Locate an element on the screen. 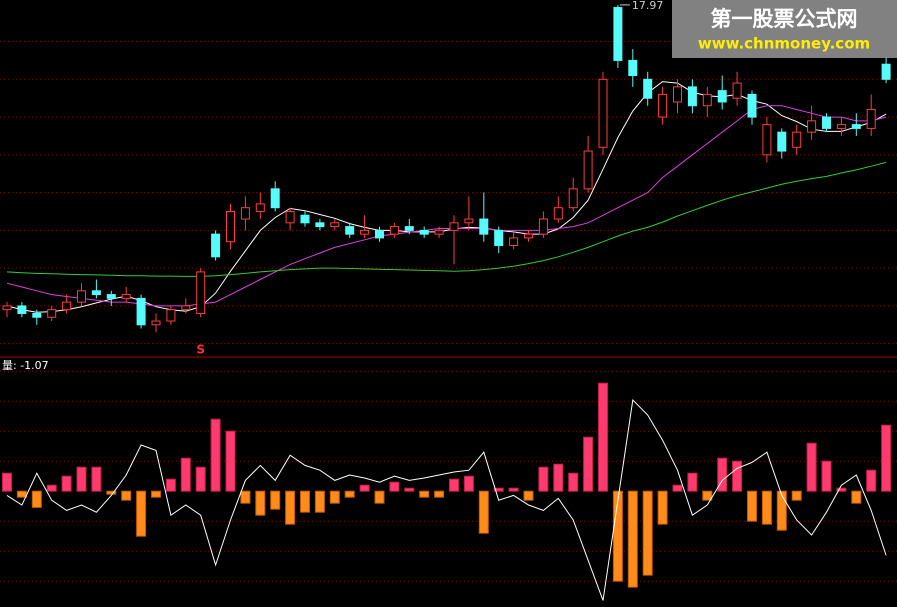 Image resolution: width=897 pixels, height=607 pixels. watermark-box is located at coordinates (784, 29).